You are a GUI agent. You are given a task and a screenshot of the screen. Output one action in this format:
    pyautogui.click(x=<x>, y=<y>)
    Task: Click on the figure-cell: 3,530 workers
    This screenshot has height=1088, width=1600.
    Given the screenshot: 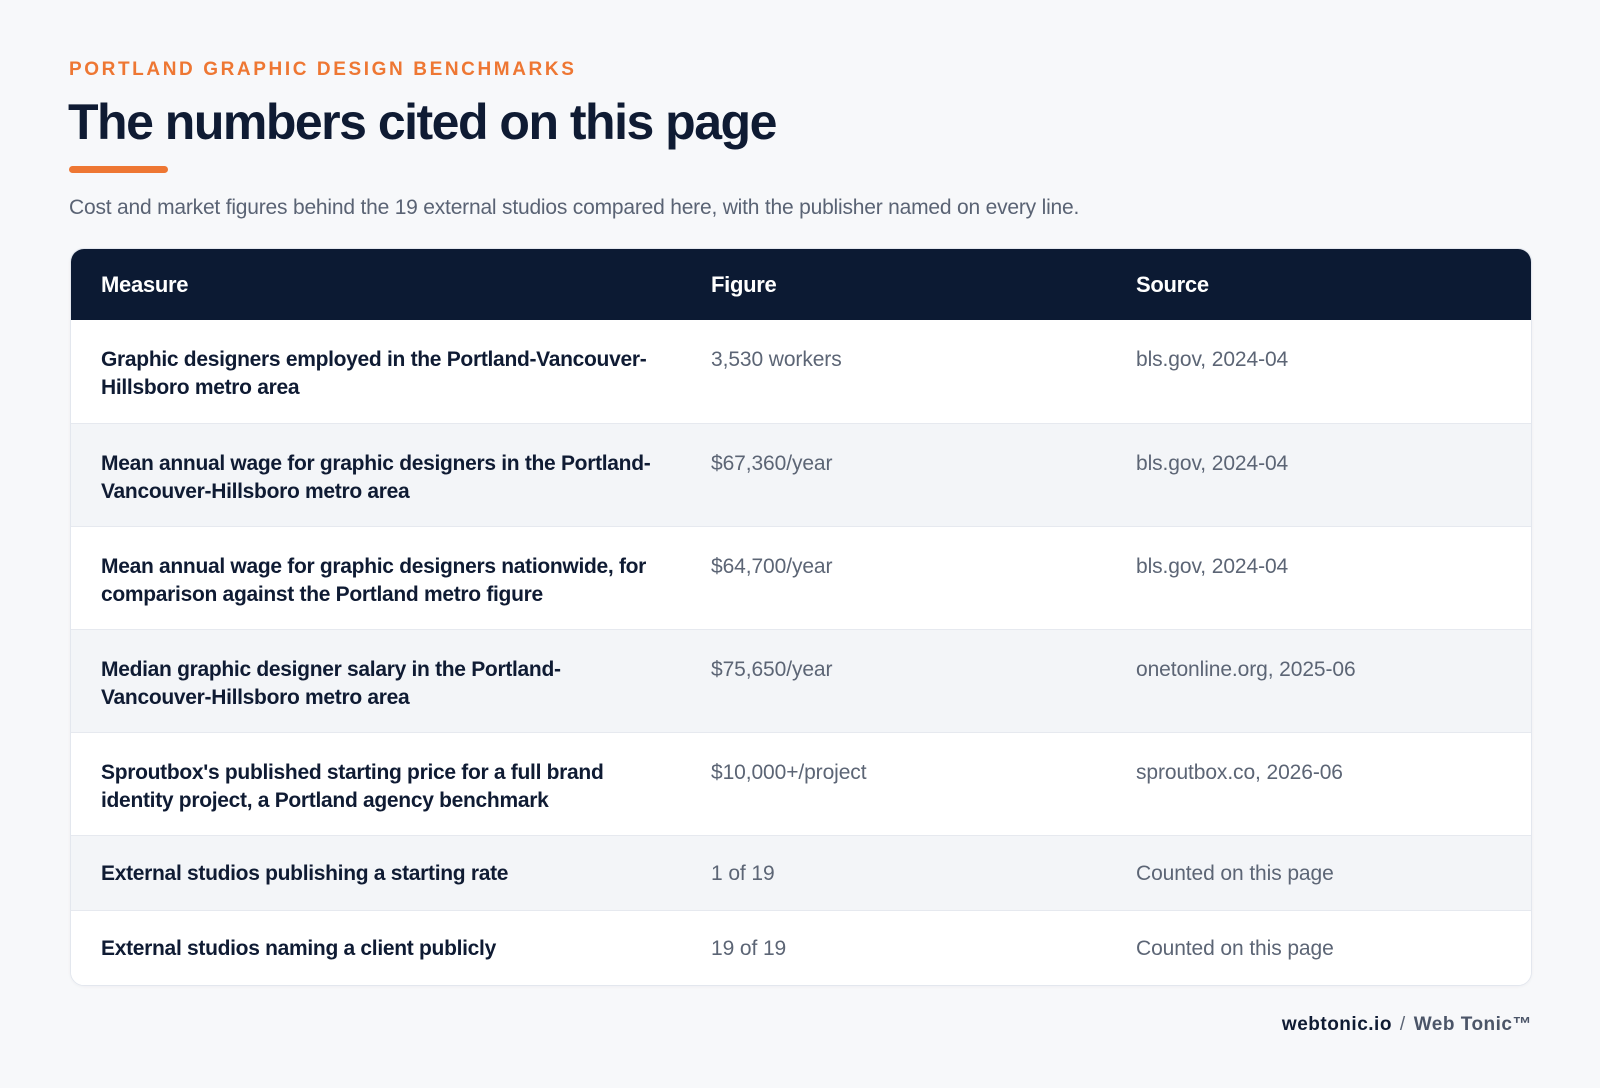 What is the action you would take?
    pyautogui.click(x=776, y=359)
    